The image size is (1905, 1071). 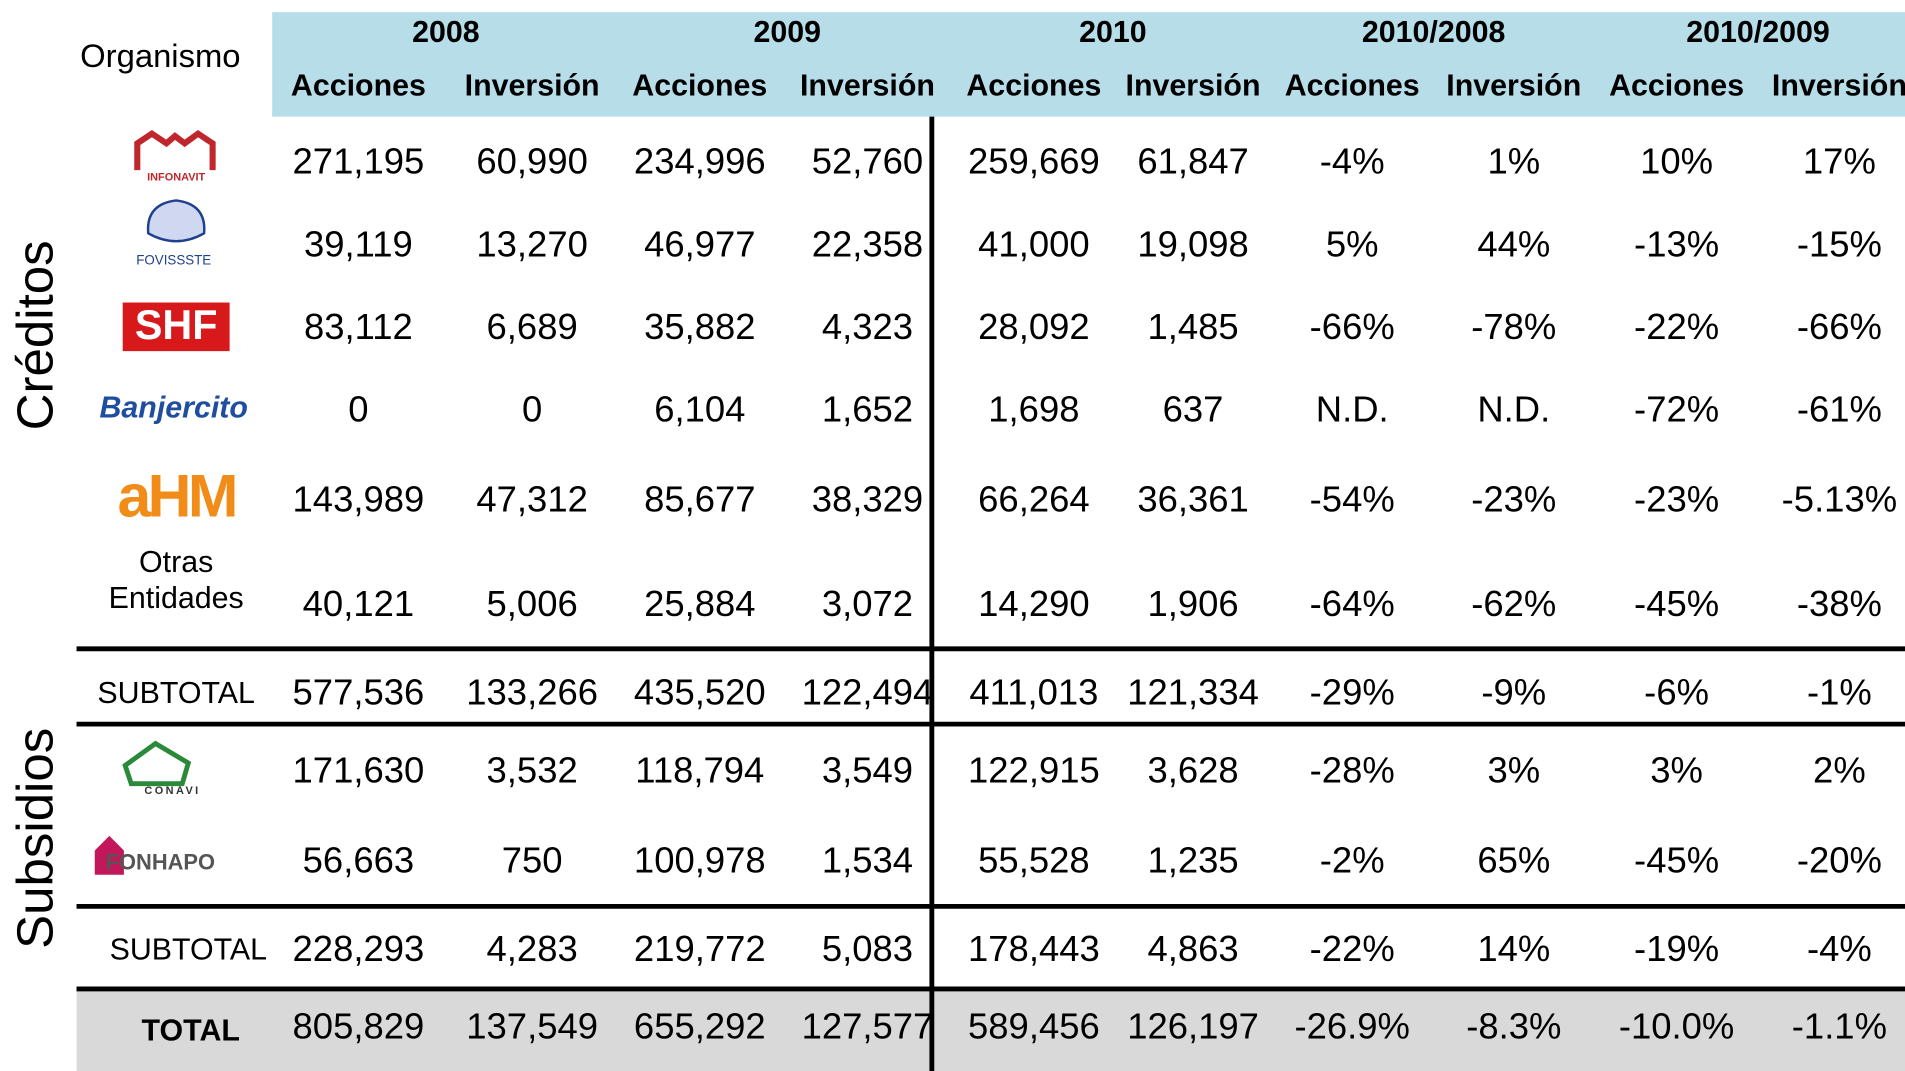 What do you see at coordinates (1676, 692) in the screenshot?
I see `cell: -6%` at bounding box center [1676, 692].